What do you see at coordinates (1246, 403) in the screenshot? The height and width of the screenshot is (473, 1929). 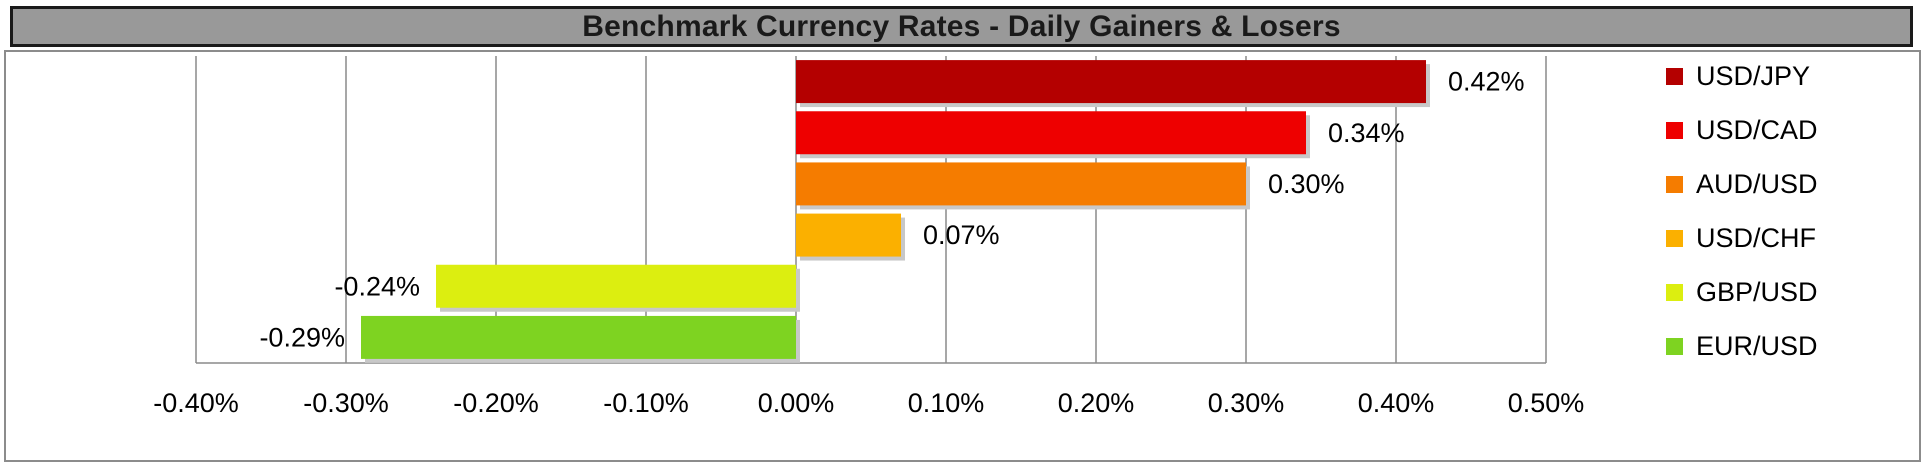 I see `x-tick-label: 0.30%` at bounding box center [1246, 403].